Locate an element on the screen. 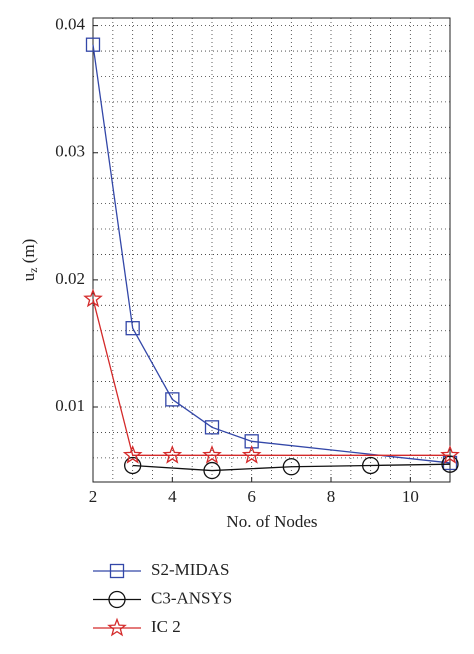  x-axis-label: No. of Nodes is located at coordinates (271, 521).